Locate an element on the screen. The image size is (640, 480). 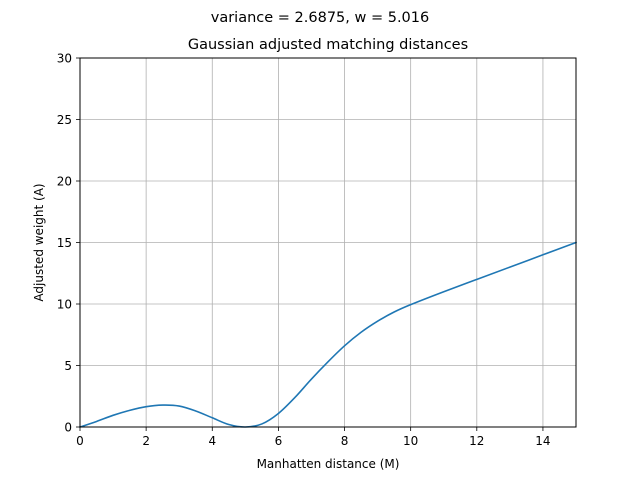
x-tick-label: 8 is located at coordinates (345, 441).